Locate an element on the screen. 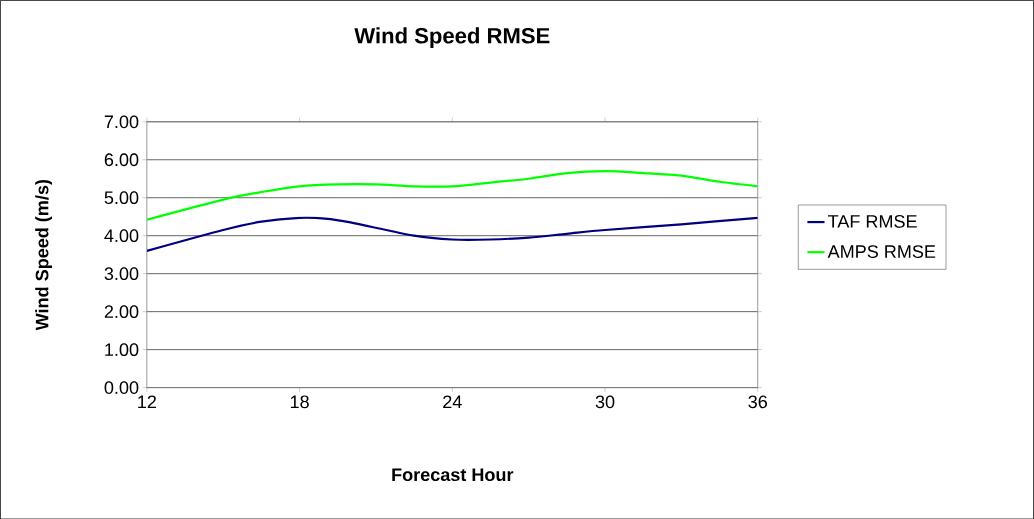  x-axis-title: Forecast Hour is located at coordinates (453, 474).